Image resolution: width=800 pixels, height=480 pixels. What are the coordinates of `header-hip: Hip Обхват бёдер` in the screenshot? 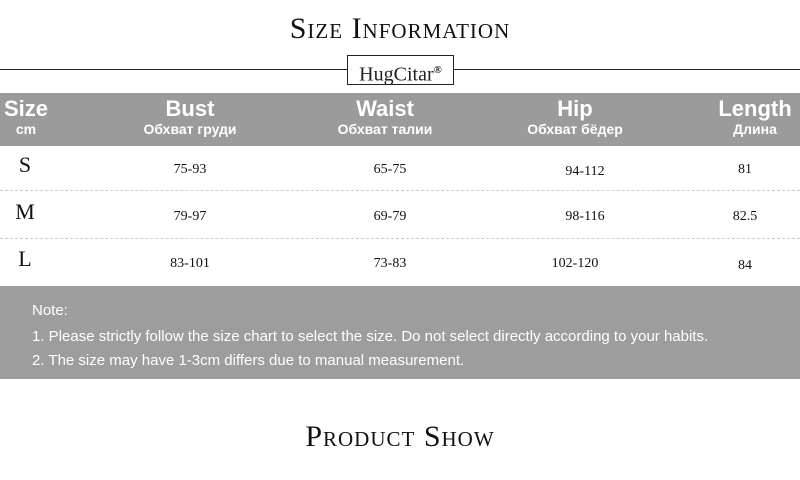 It's located at (575, 117).